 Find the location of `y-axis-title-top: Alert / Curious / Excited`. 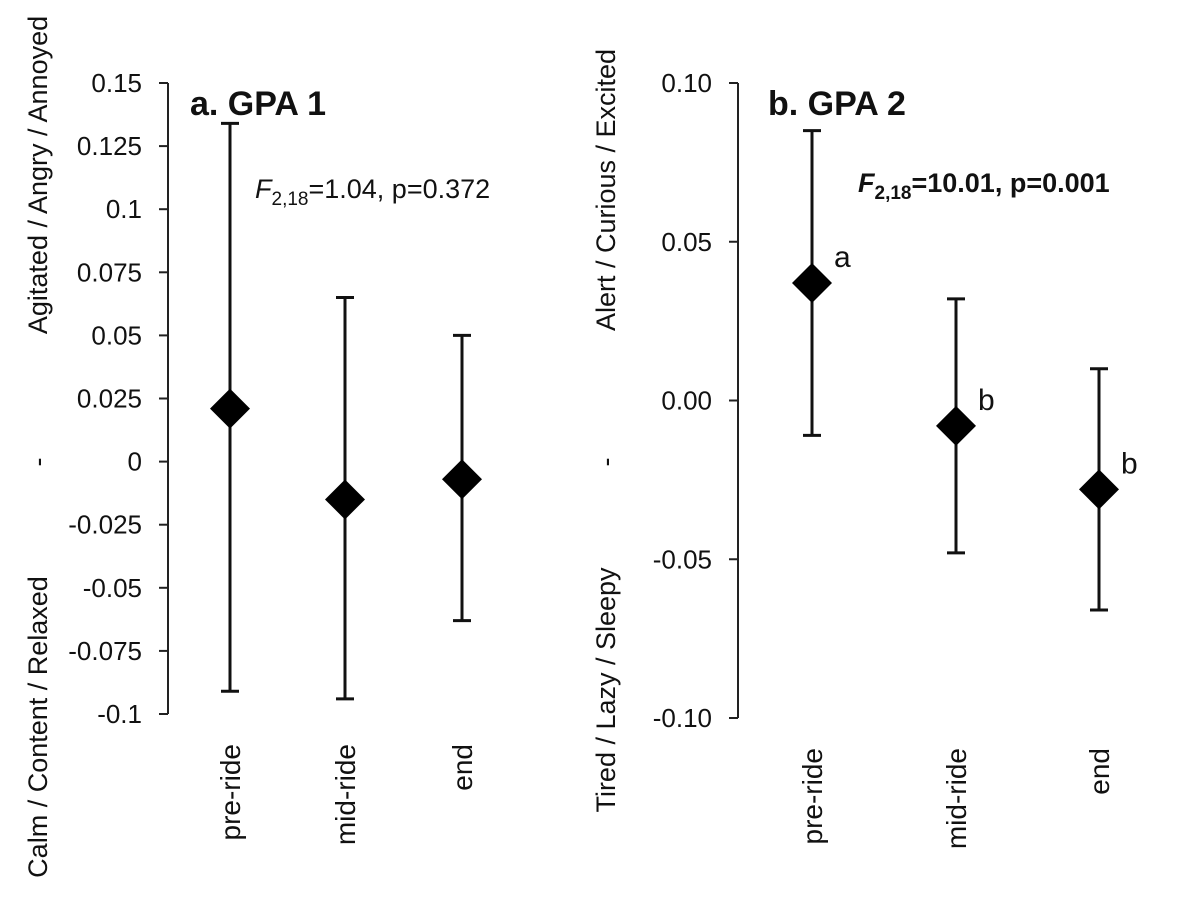

y-axis-title-top: Alert / Curious / Excited is located at coordinates (606, 190).